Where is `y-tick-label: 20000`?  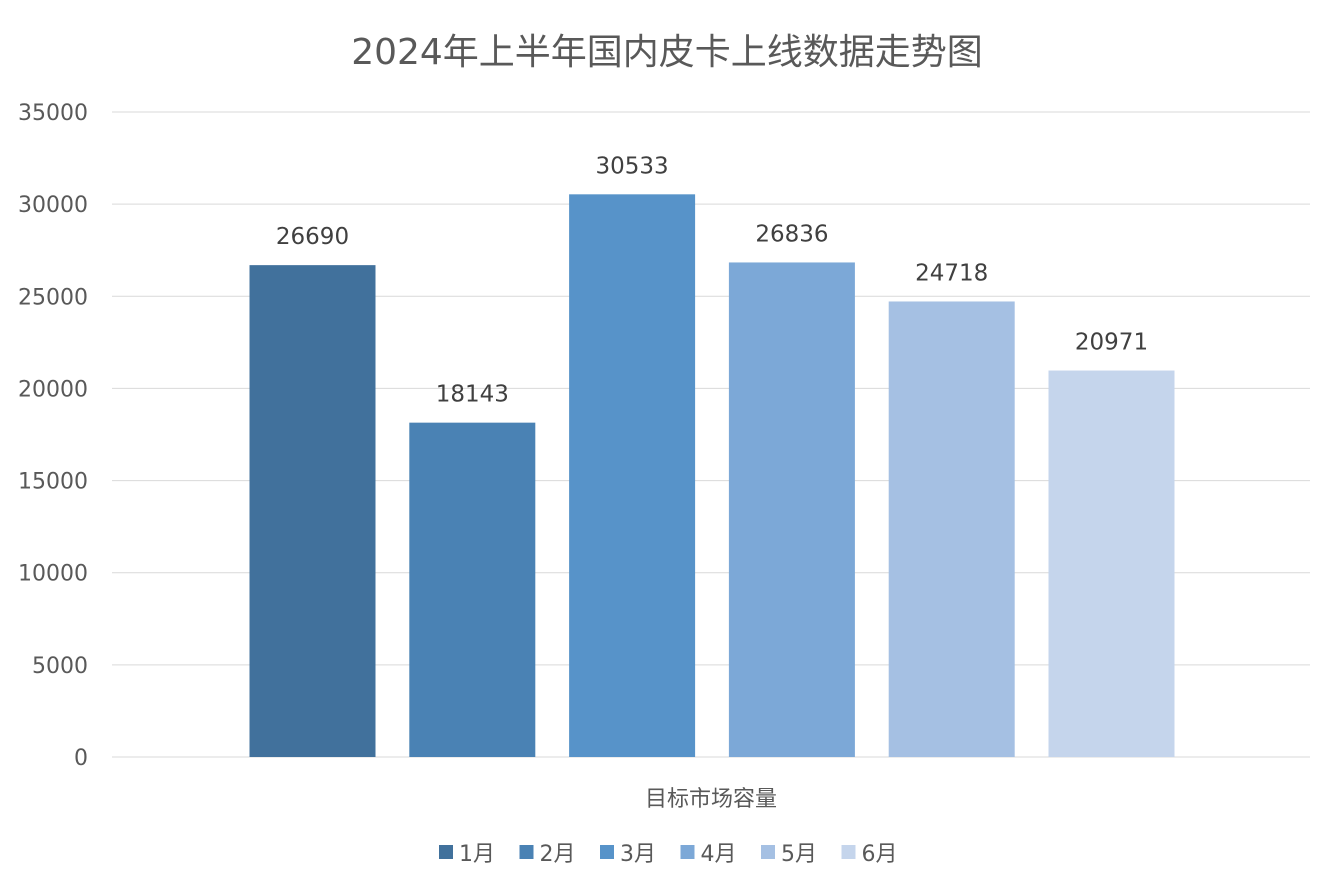 y-tick-label: 20000 is located at coordinates (53, 389).